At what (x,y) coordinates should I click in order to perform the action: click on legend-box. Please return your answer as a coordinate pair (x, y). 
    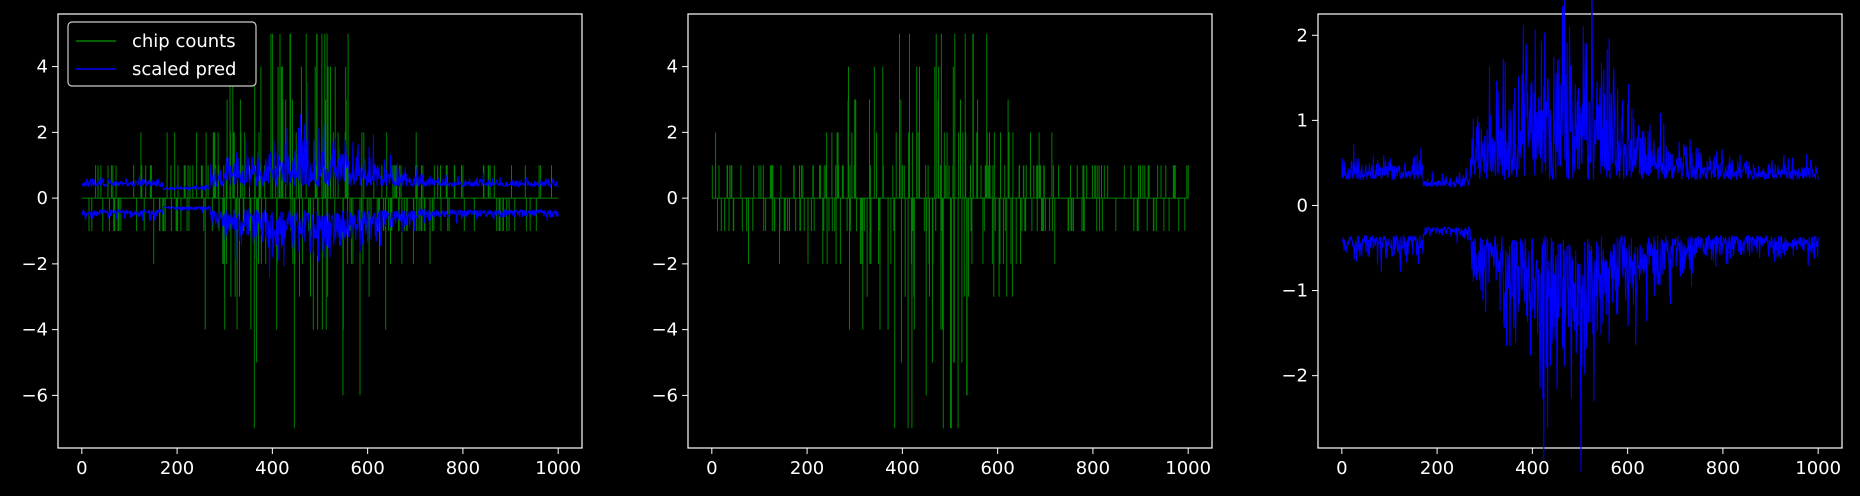
    Looking at the image, I should click on (162, 54).